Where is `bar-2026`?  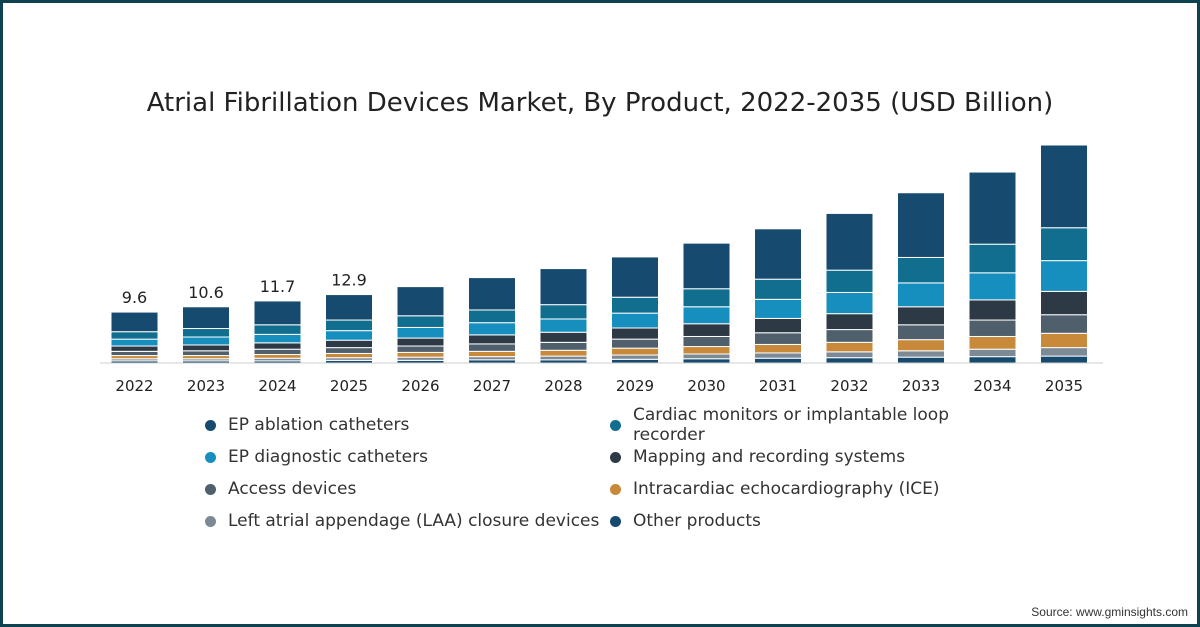 bar-2026 is located at coordinates (420, 325).